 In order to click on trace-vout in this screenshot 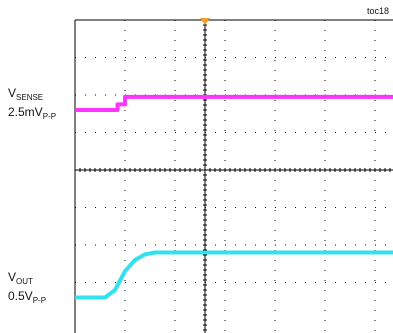, I will do `click(234, 275)`.